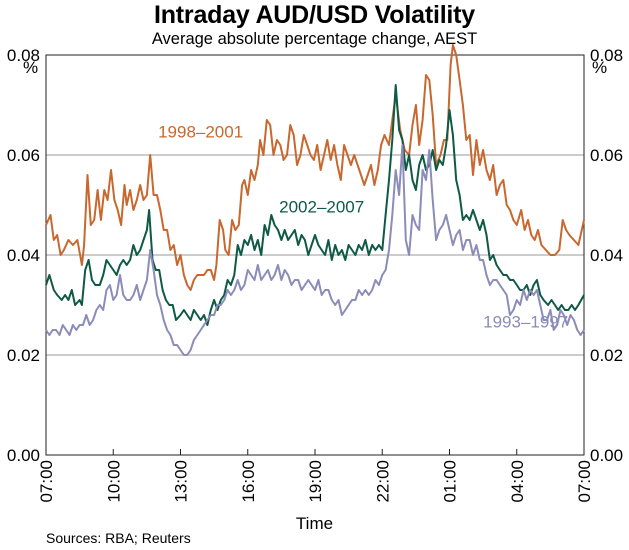 This screenshot has height=550, width=629. I want to click on x-tick-label: 19:00, so click(315, 481).